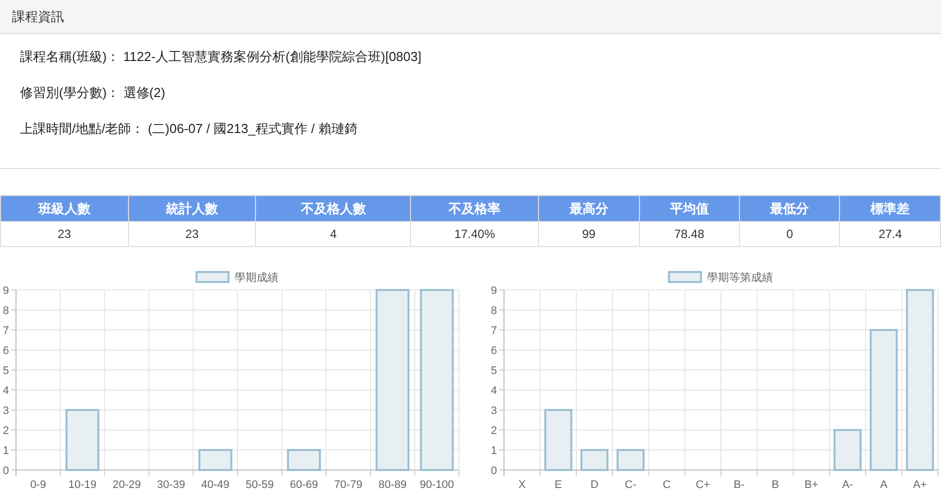 This screenshot has width=941, height=495. I want to click on text: 27.4, so click(890, 234).